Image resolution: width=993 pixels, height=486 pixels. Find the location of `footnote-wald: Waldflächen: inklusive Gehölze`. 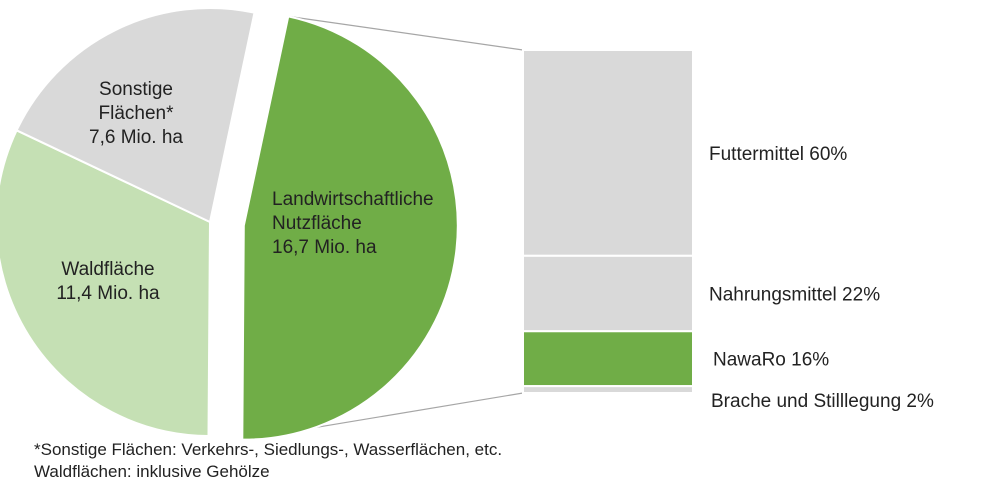

footnote-wald: Waldflächen: inklusive Gehölze is located at coordinates (152, 471).